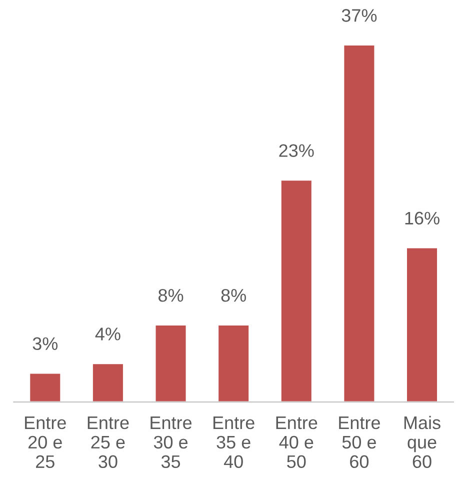 The image size is (458, 500). What do you see at coordinates (297, 442) in the screenshot?
I see `x-tick-label: Entre 40 e 50` at bounding box center [297, 442].